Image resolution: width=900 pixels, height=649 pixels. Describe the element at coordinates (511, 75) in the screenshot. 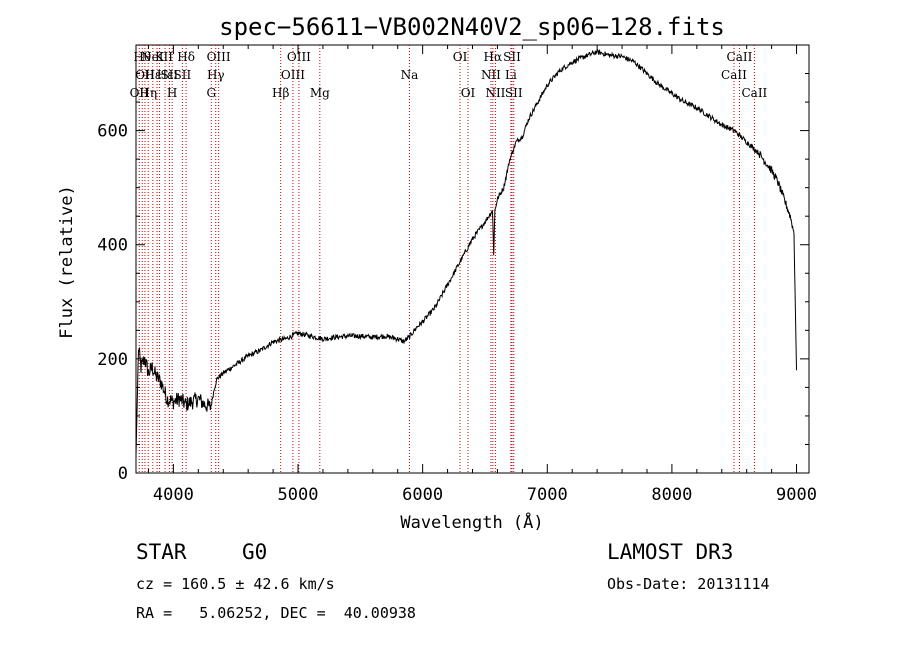

I see `emission-line-label: Li` at that location.